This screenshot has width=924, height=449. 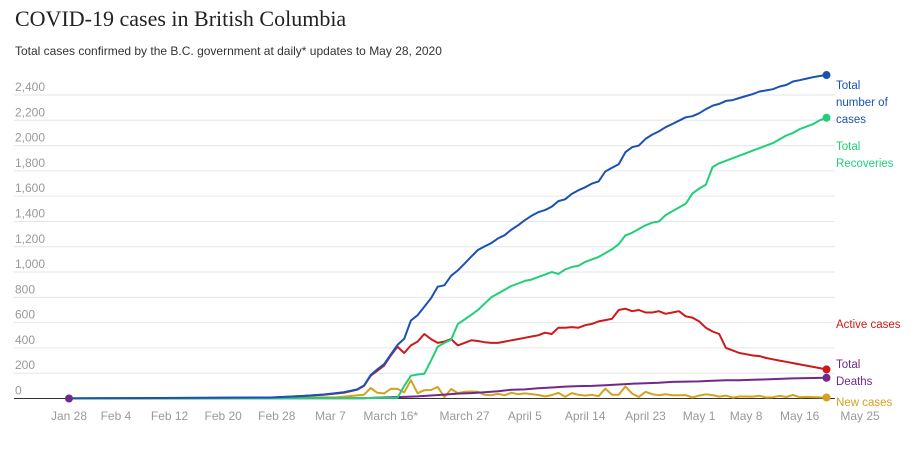 What do you see at coordinates (645, 416) in the screenshot?
I see `x-tick-label: April 23` at bounding box center [645, 416].